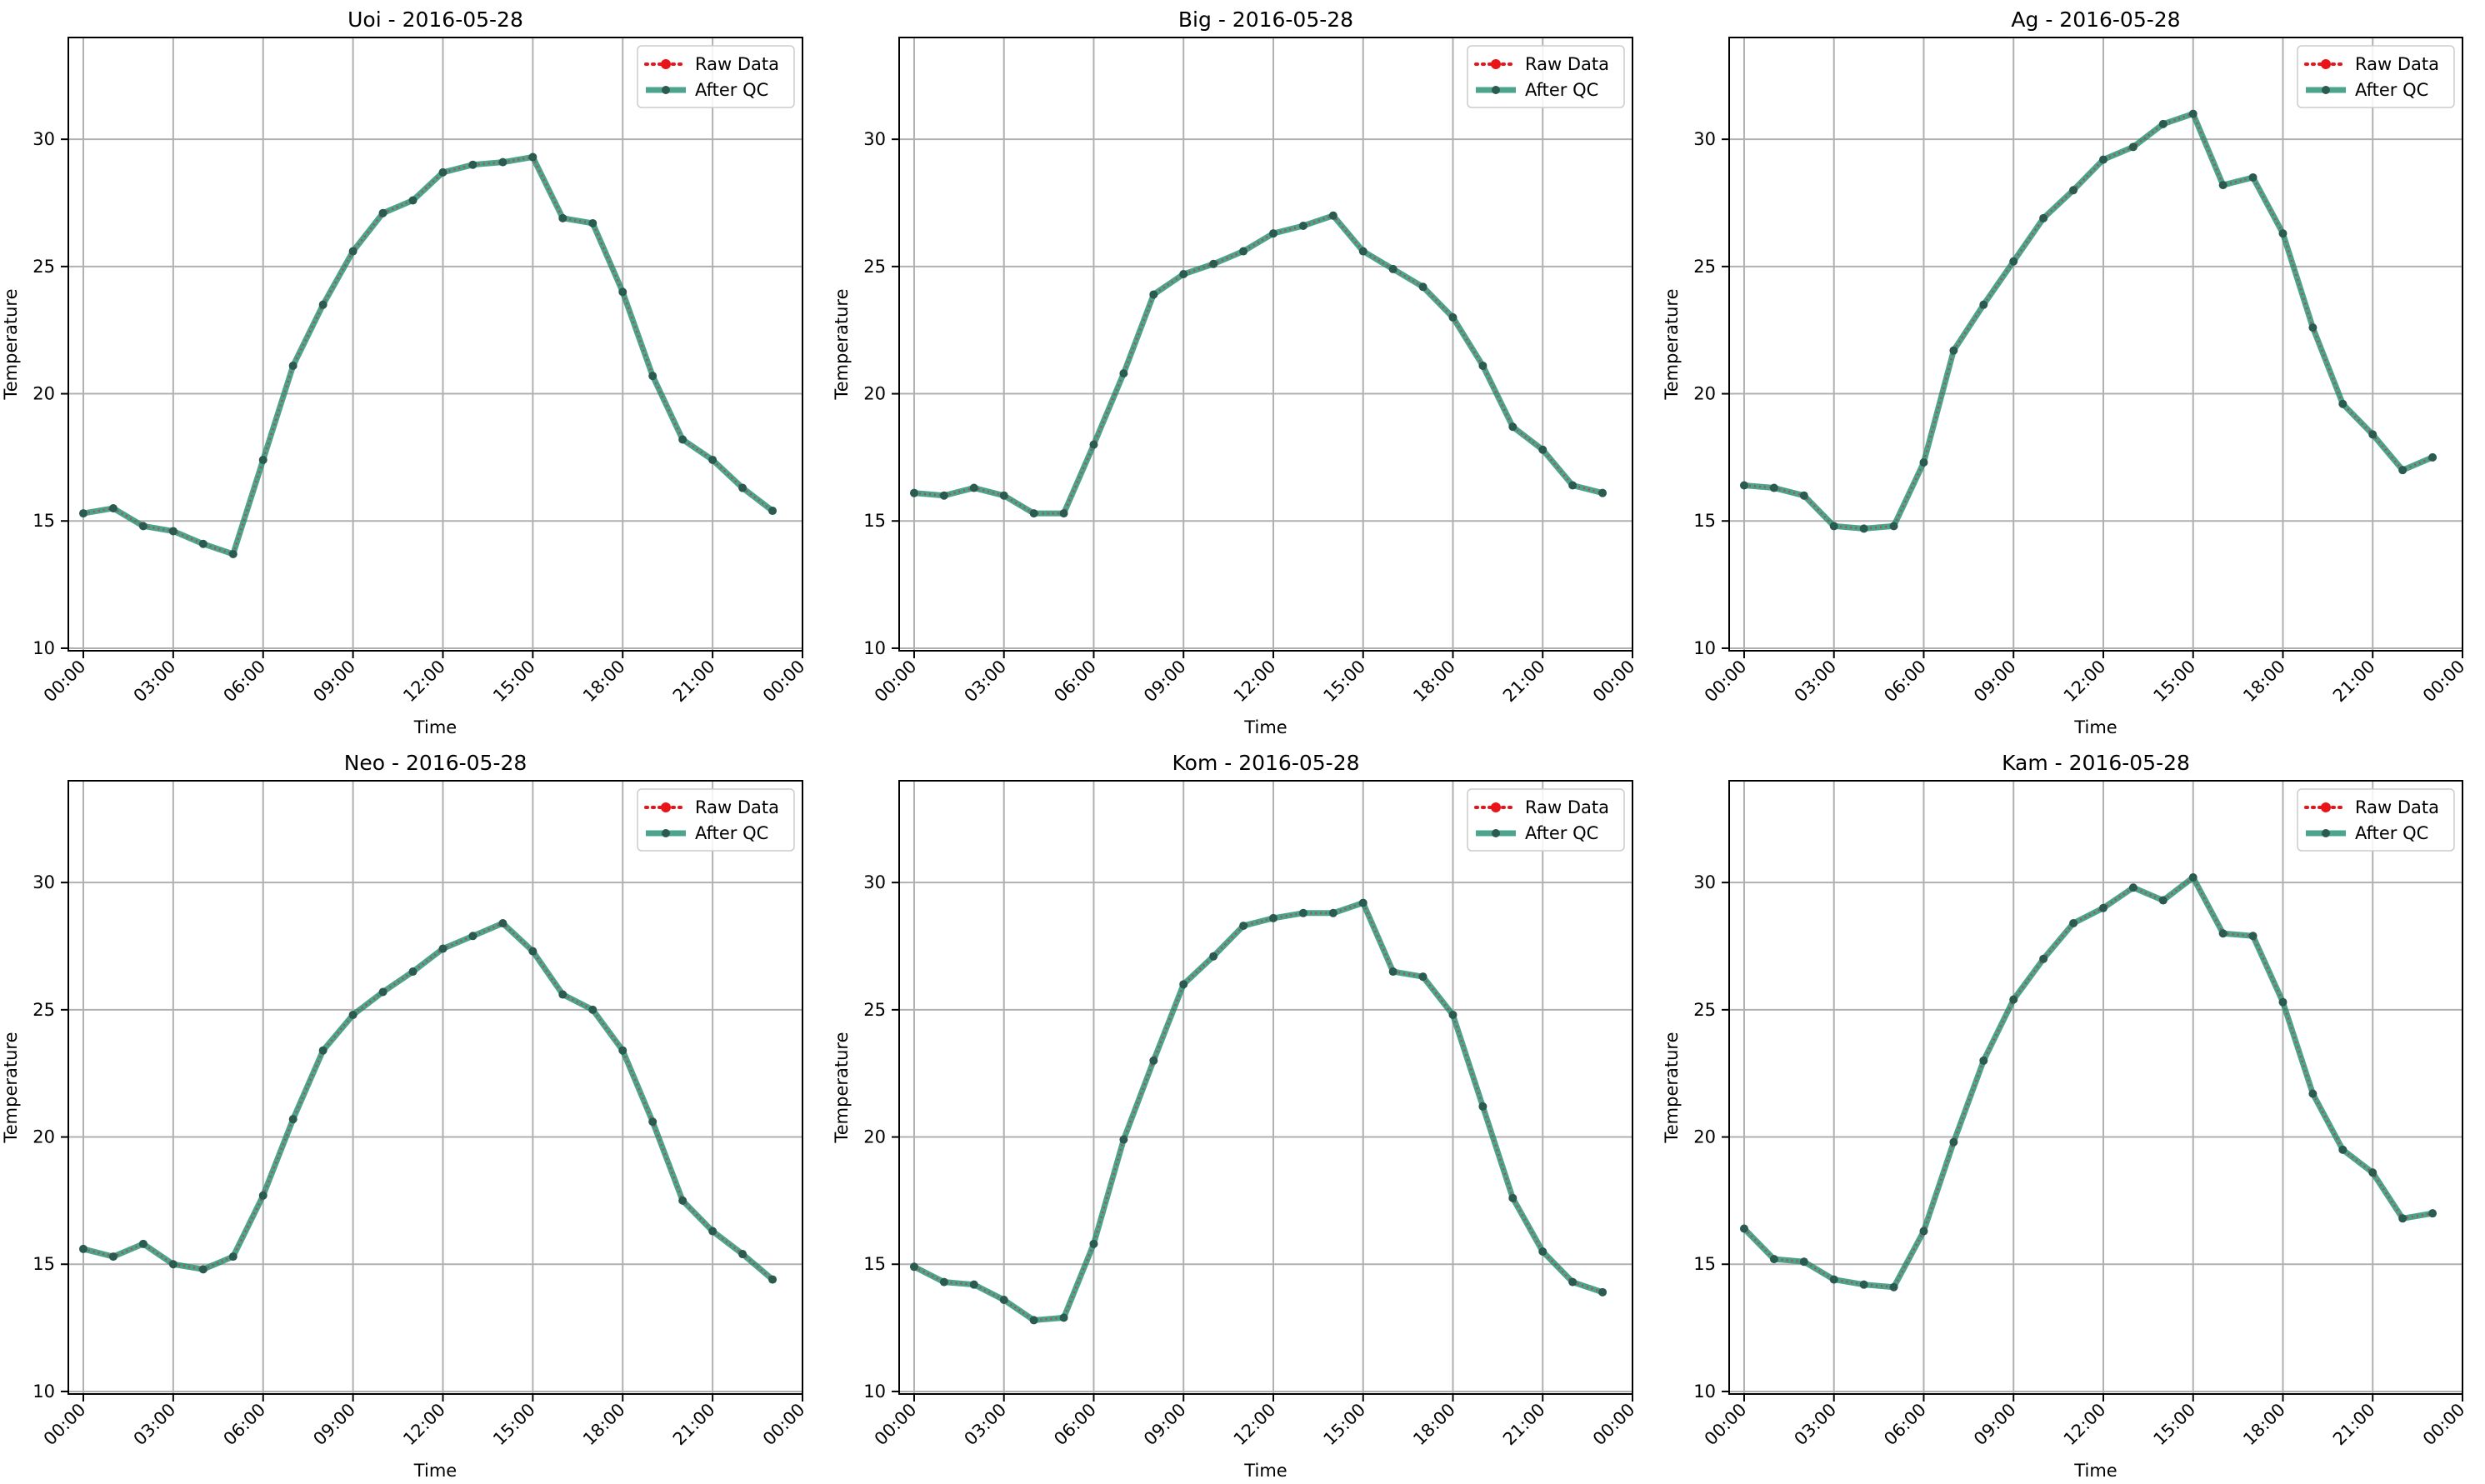  Describe the element at coordinates (874, 1010) in the screenshot. I see `y-tick-label: 25` at that location.